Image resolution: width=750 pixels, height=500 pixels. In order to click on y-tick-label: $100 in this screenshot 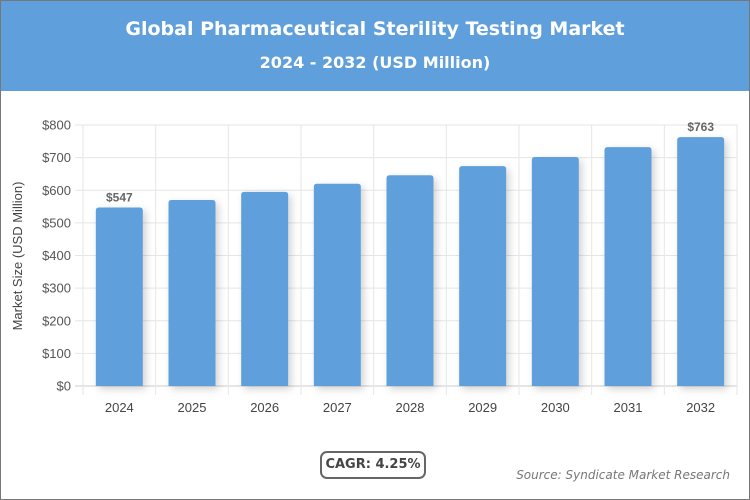, I will do `click(56, 353)`.